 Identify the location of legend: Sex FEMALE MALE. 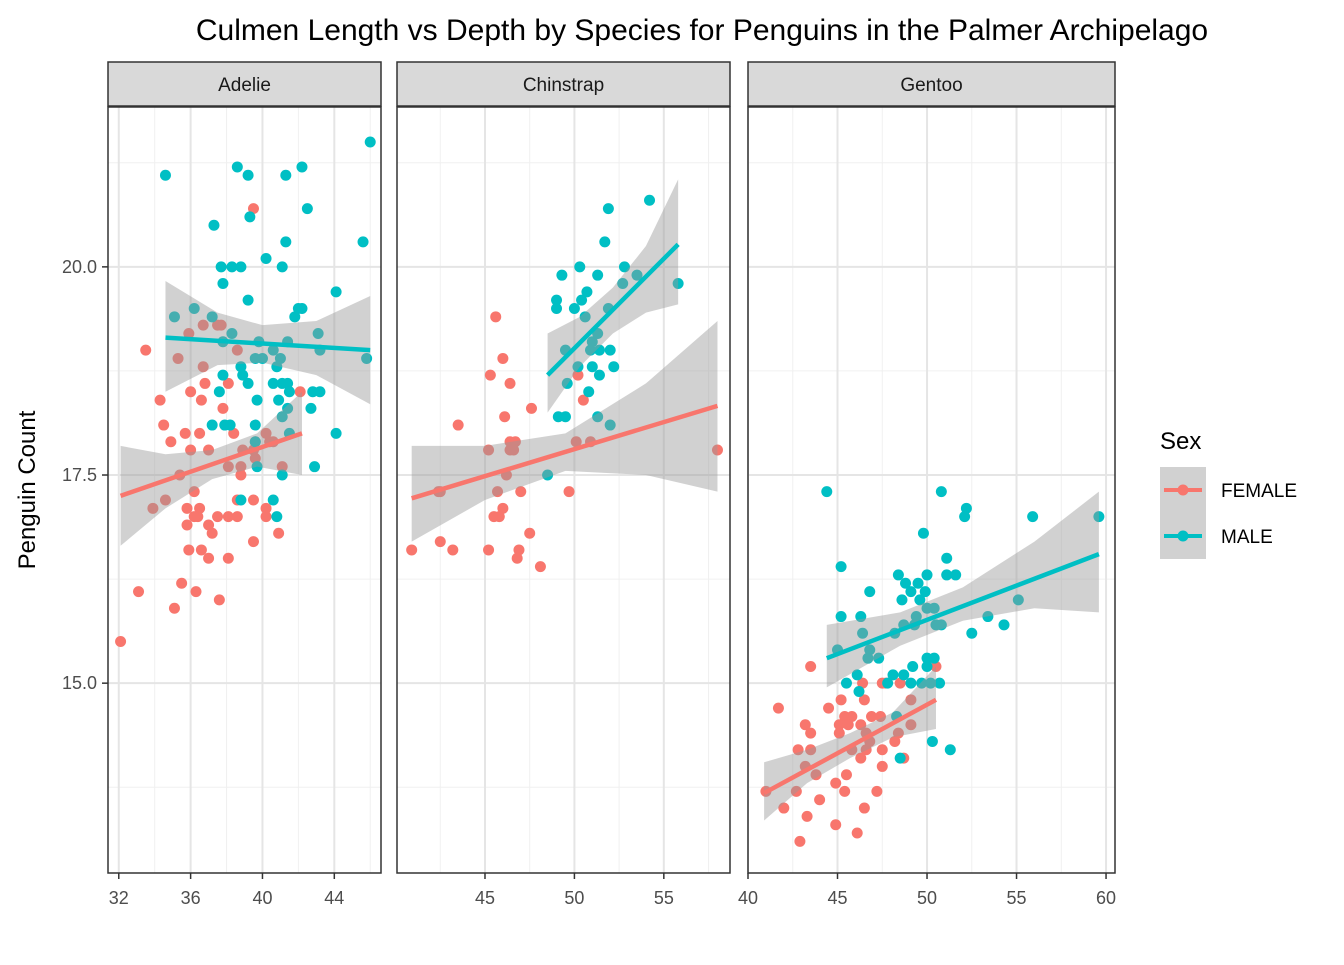
(1228, 493).